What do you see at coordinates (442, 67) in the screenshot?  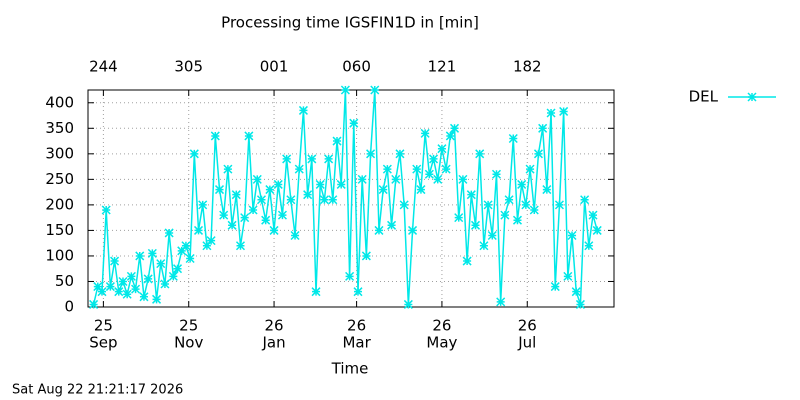 I see `x2-tick-label: 121` at bounding box center [442, 67].